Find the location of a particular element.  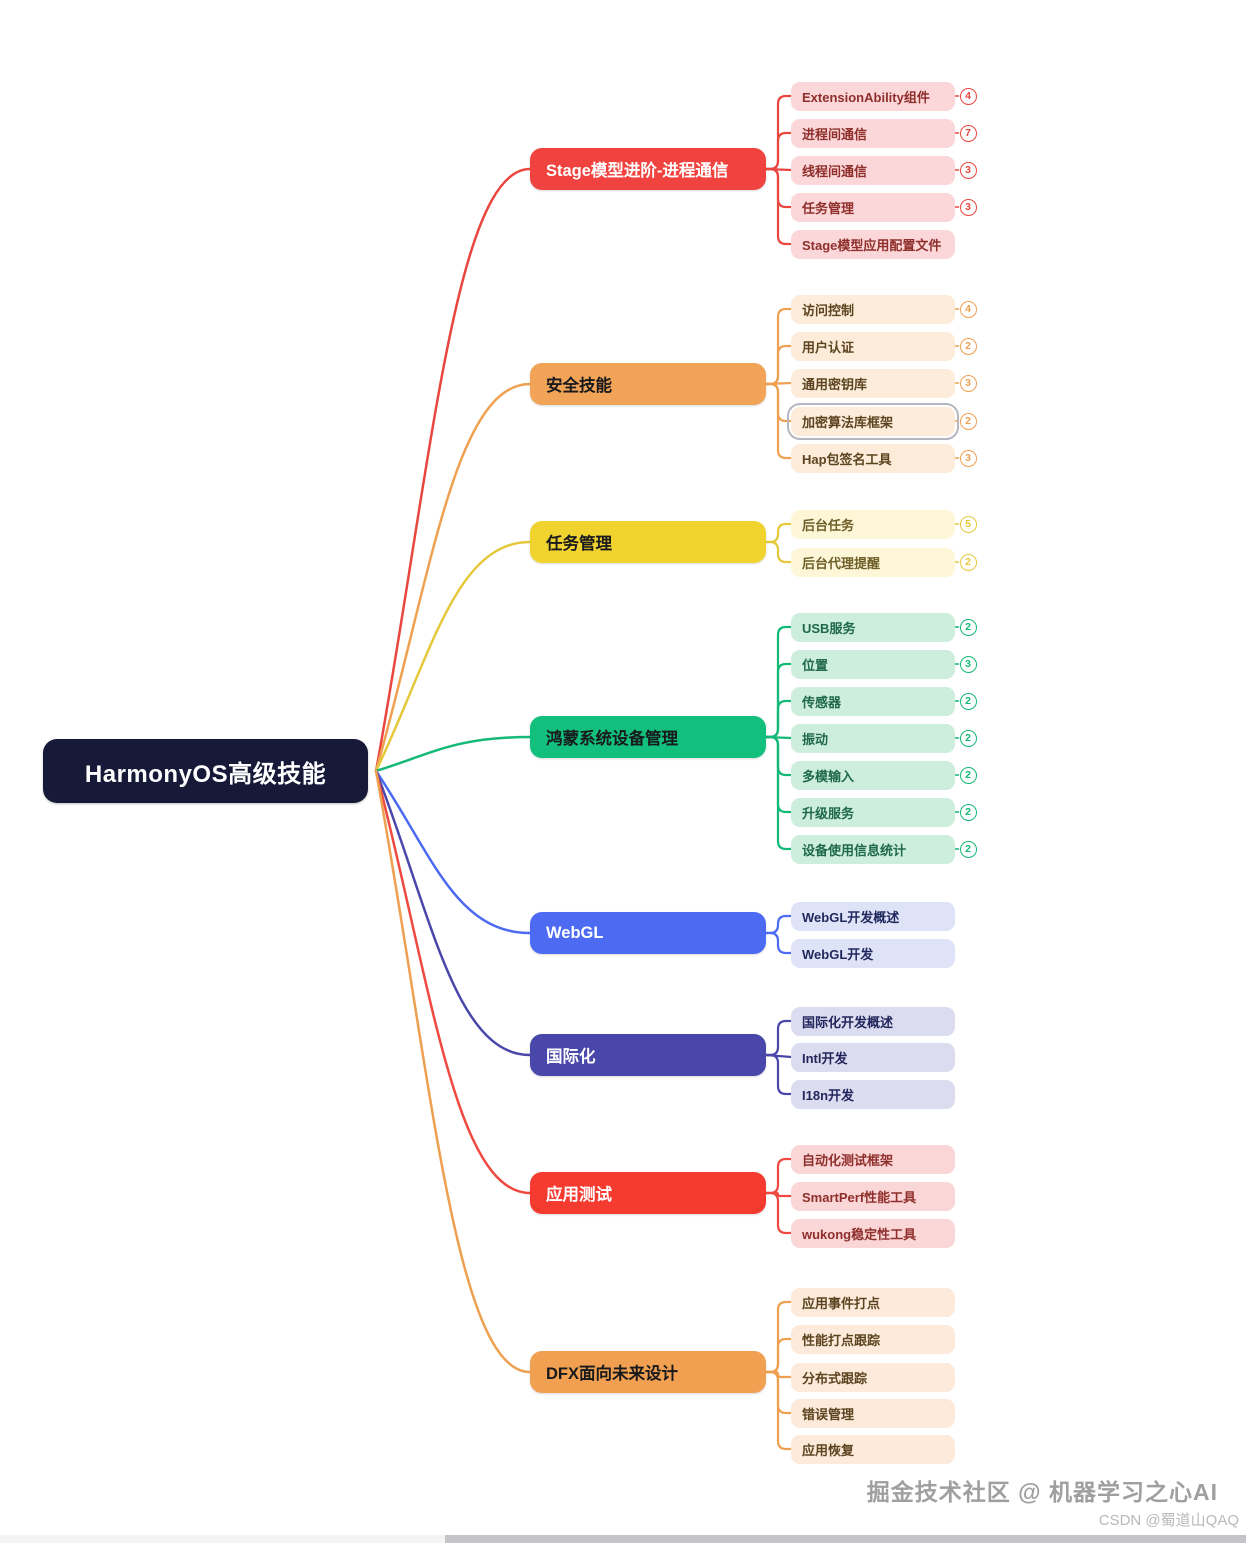

branch-label: 安全技能 is located at coordinates (579, 386).